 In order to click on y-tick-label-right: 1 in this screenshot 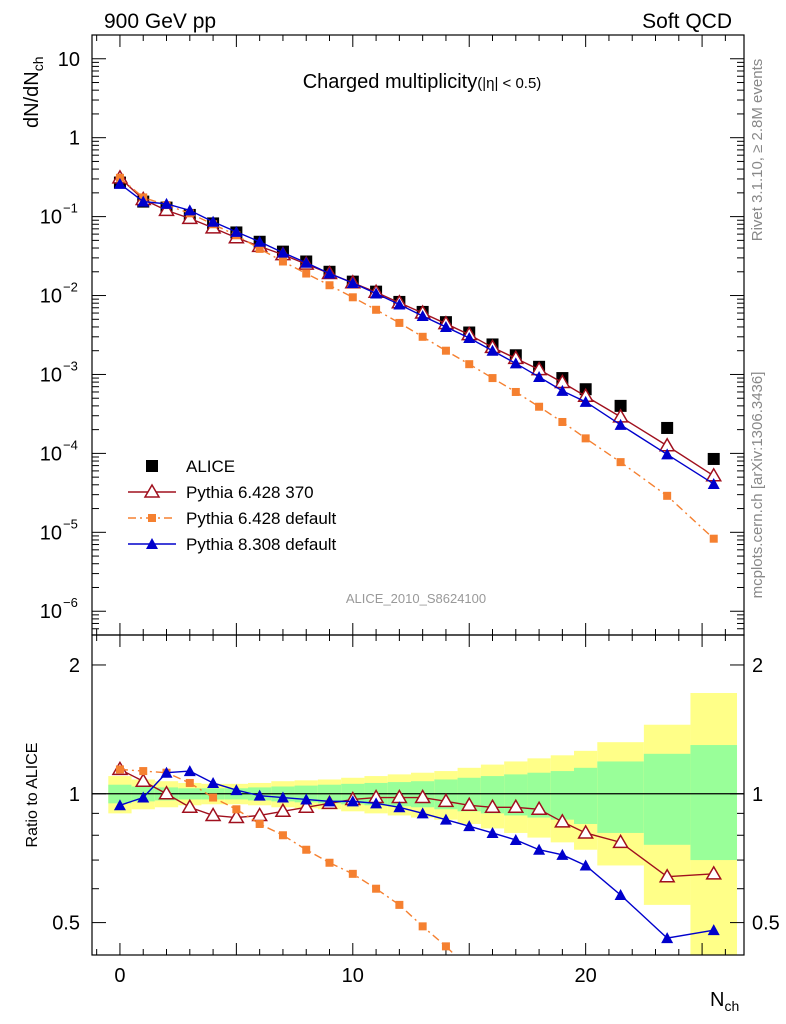, I will do `click(757, 795)`.